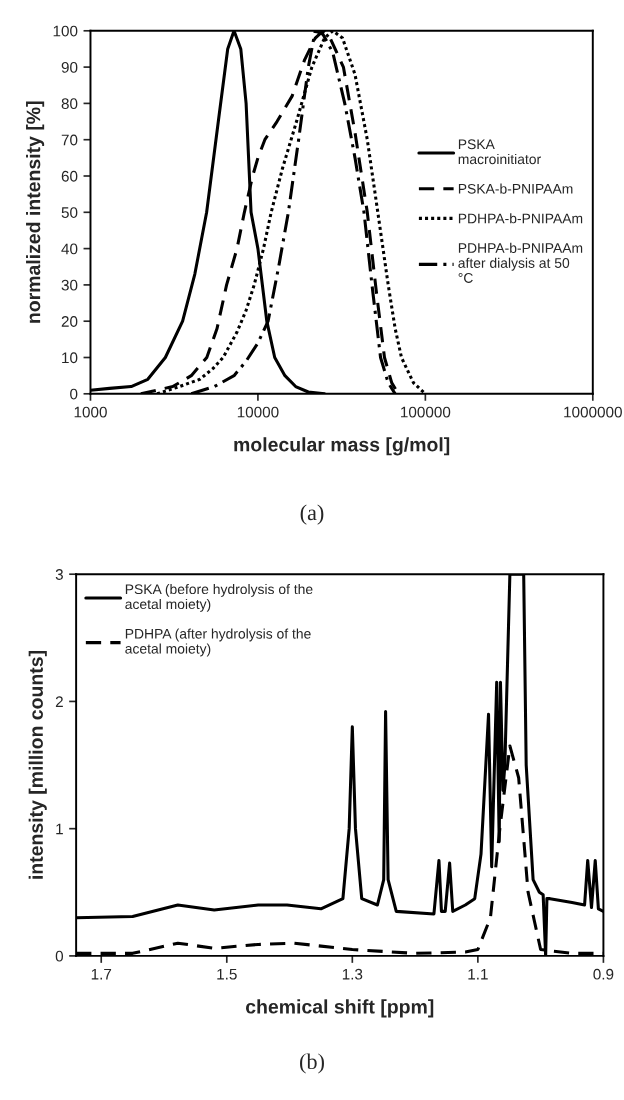 The image size is (624, 1100). What do you see at coordinates (312, 514) in the screenshot?
I see `text: (a)` at bounding box center [312, 514].